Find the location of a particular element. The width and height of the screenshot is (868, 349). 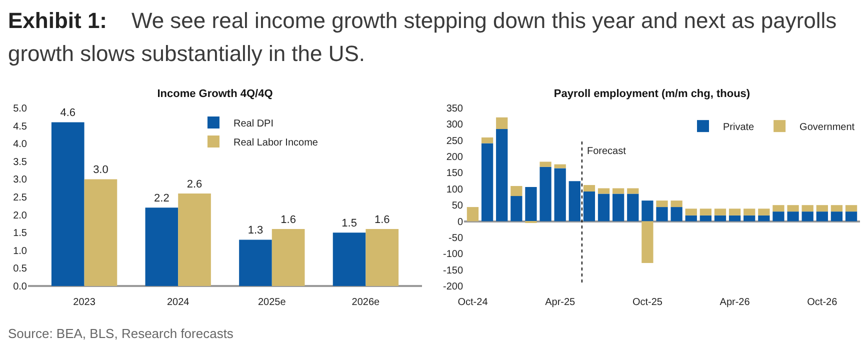

annotation: Forecast is located at coordinates (606, 151).